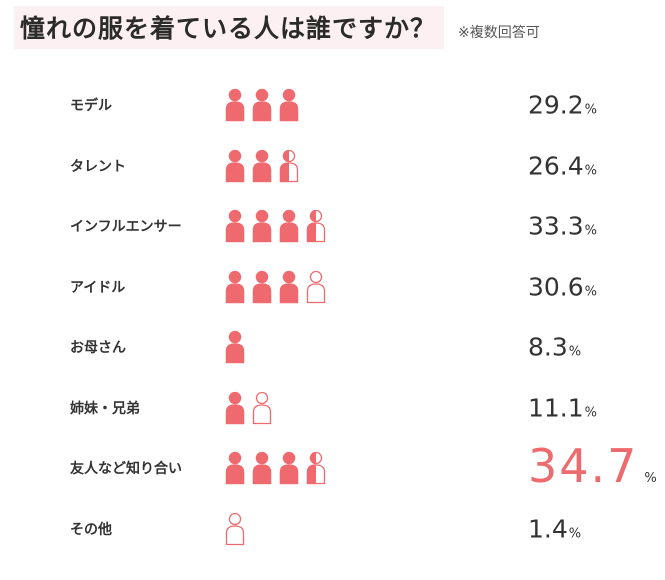  Describe the element at coordinates (332, 105) in the screenshot. I see `chart-row: モデル 29.2%` at that location.